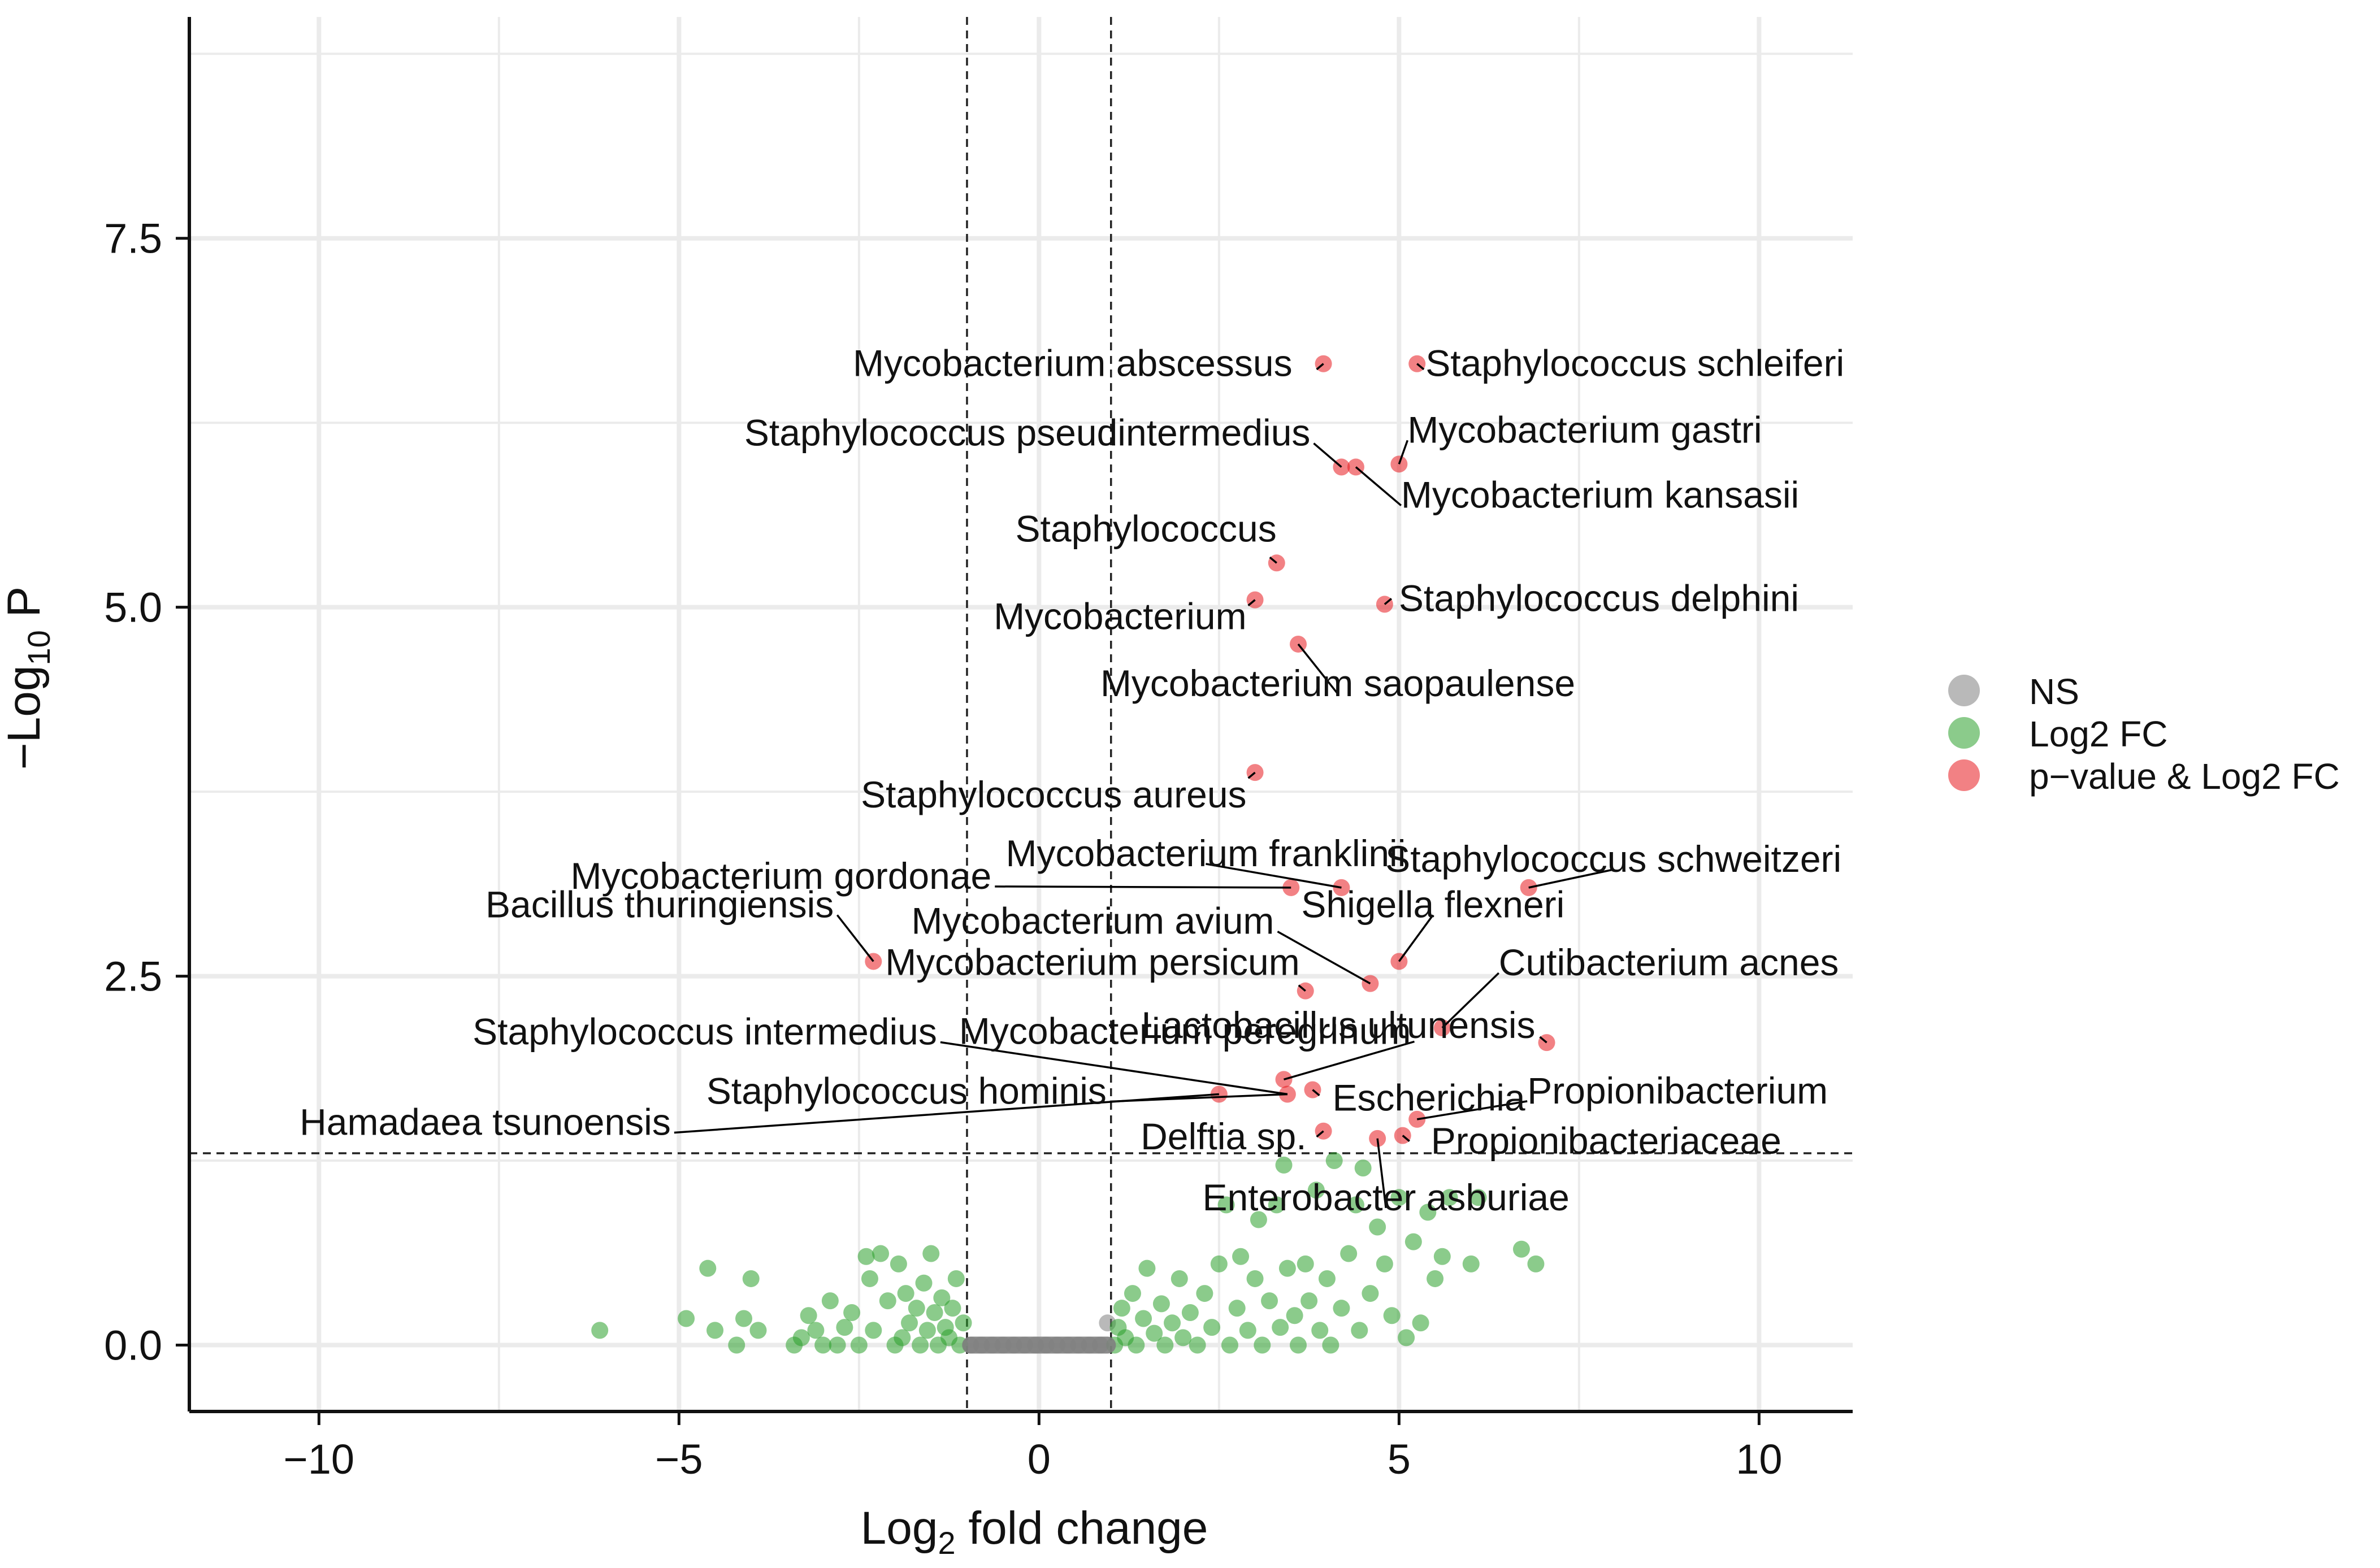  Describe the element at coordinates (1584, 429) in the screenshot. I see `annotation-label: Mycobacterium gastri` at that location.